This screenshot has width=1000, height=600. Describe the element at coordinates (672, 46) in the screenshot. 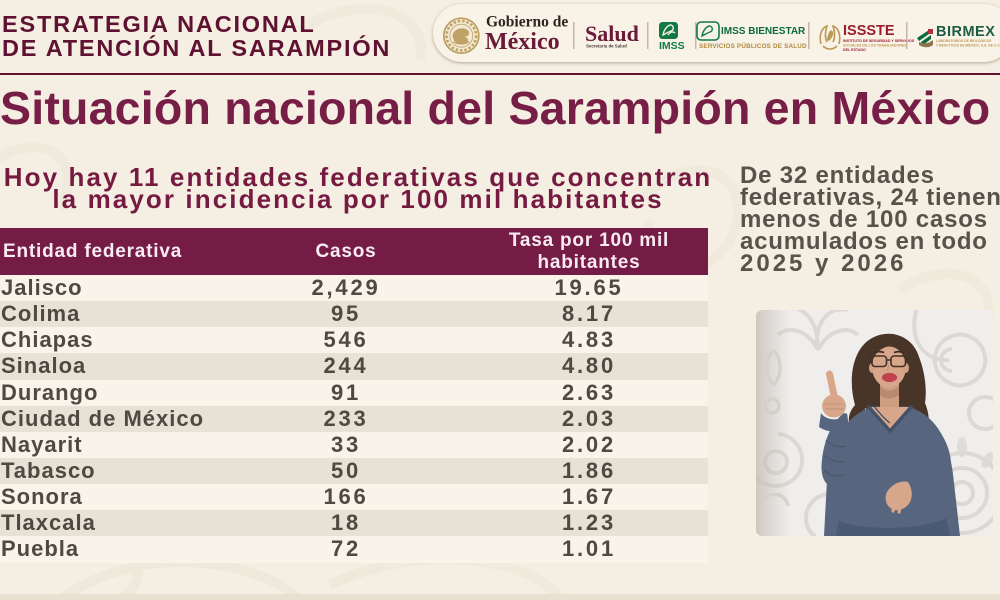

I see `svg-text: IMSS` at that location.